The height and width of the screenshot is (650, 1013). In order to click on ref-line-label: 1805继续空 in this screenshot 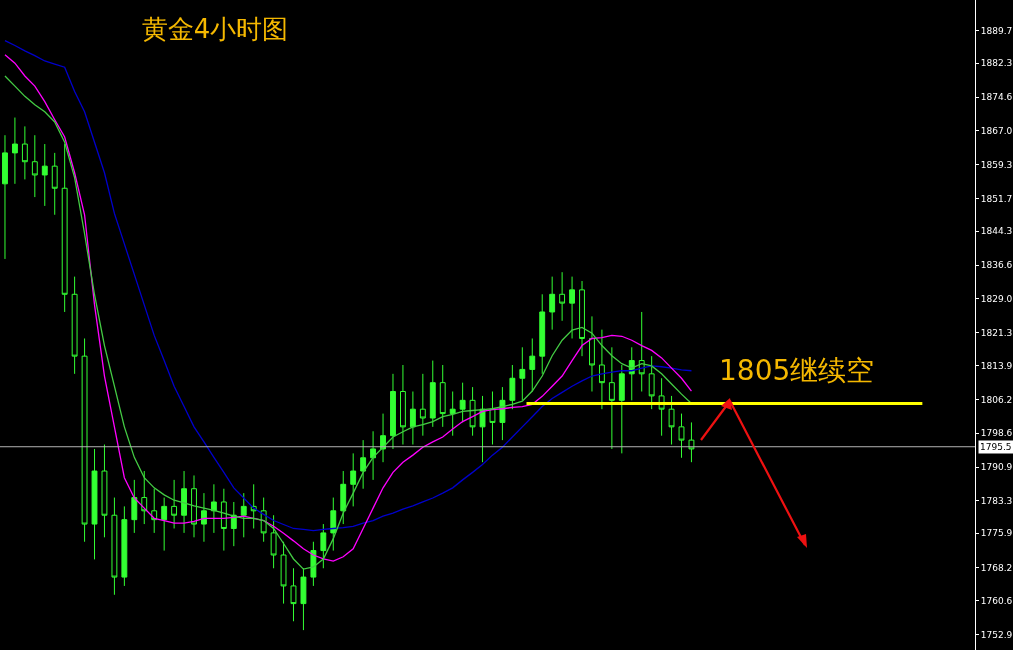, I will do `click(797, 370)`.